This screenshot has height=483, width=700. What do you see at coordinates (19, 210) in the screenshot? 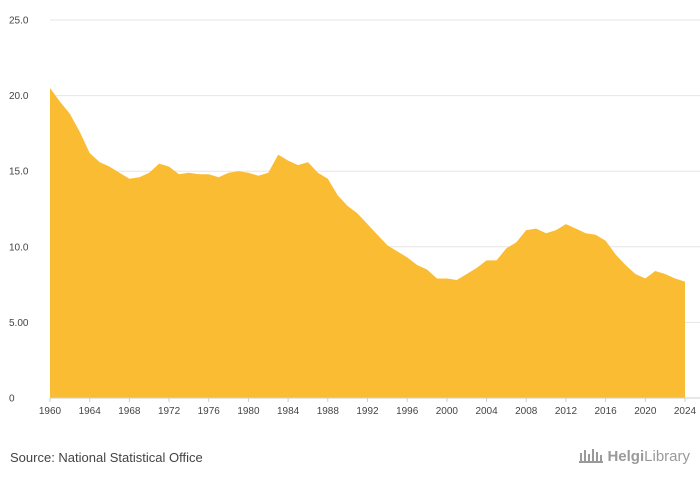
I see `y-axis-ticks: 0 5.00 10.0 15.0 20.0 25.0` at bounding box center [19, 210].